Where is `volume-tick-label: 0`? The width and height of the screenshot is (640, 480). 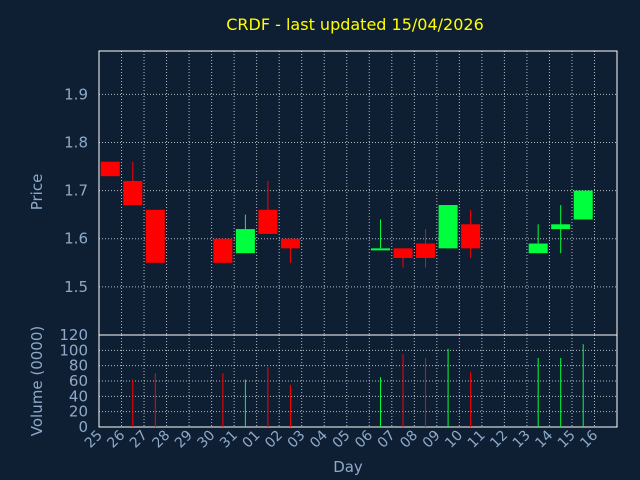 volume-tick-label: 0 is located at coordinates (83, 427).